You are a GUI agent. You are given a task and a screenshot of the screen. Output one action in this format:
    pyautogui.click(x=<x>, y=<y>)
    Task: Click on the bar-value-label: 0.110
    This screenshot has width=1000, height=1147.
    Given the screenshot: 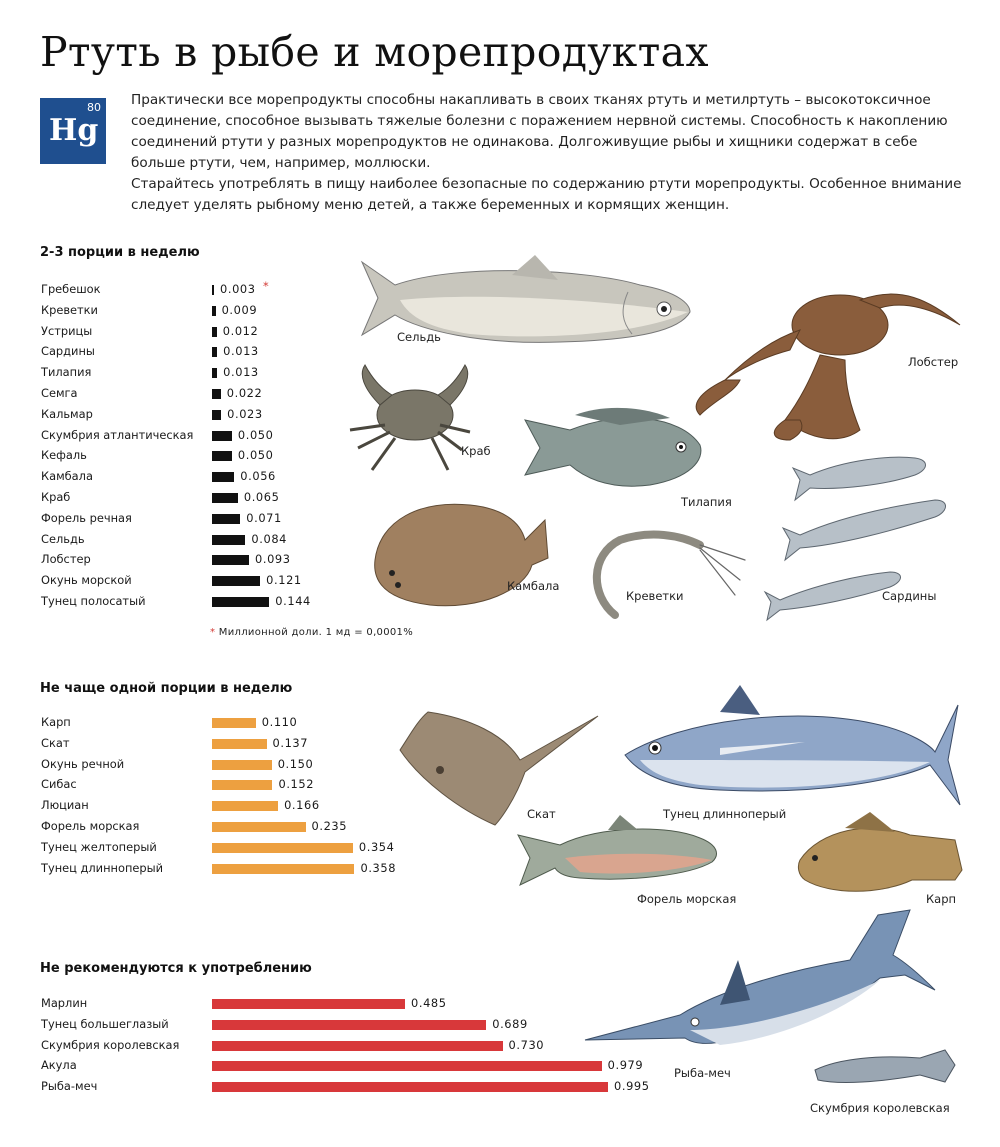 What is the action you would take?
    pyautogui.click(x=279, y=722)
    